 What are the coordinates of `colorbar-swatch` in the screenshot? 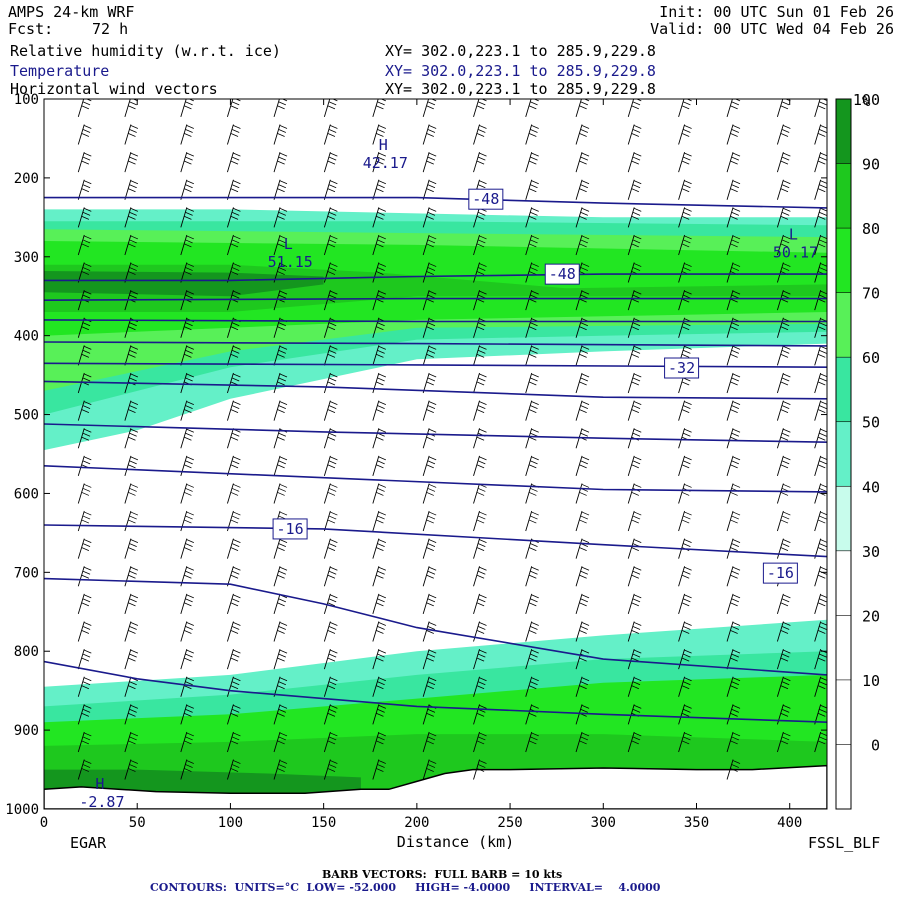 It's located at (843, 647).